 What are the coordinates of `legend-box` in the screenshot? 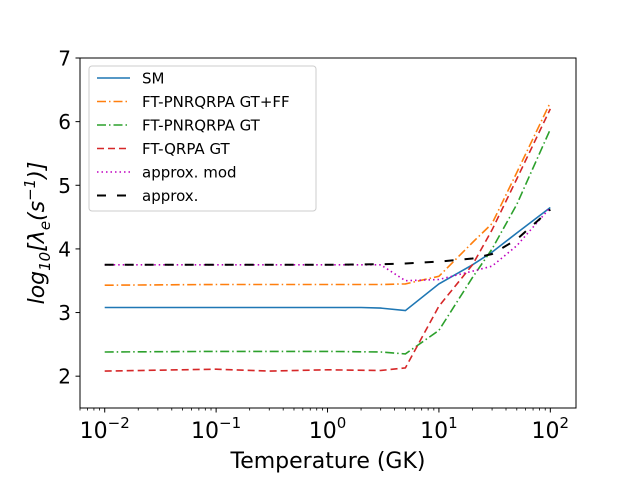 It's located at (202, 138).